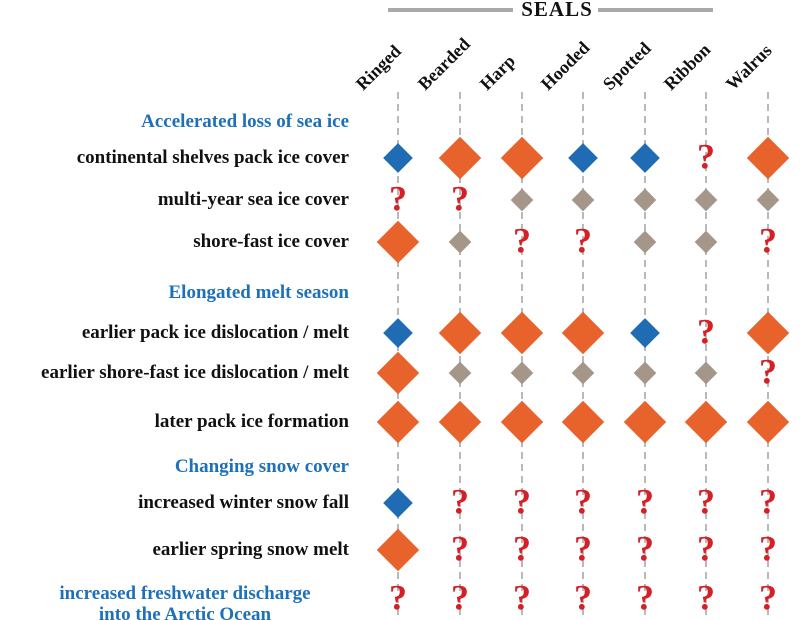  I want to click on column-label-species: Bearded, so click(443, 63).